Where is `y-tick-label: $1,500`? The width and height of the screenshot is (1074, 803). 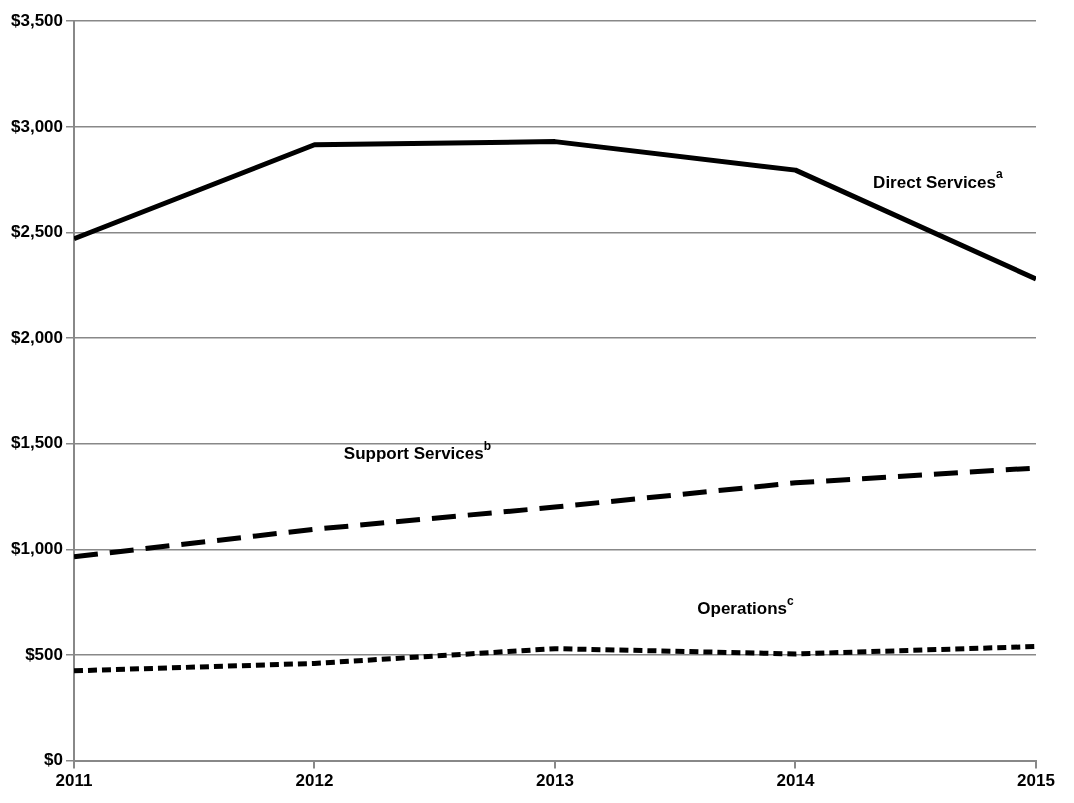
y-tick-label: $1,500 is located at coordinates (37, 443).